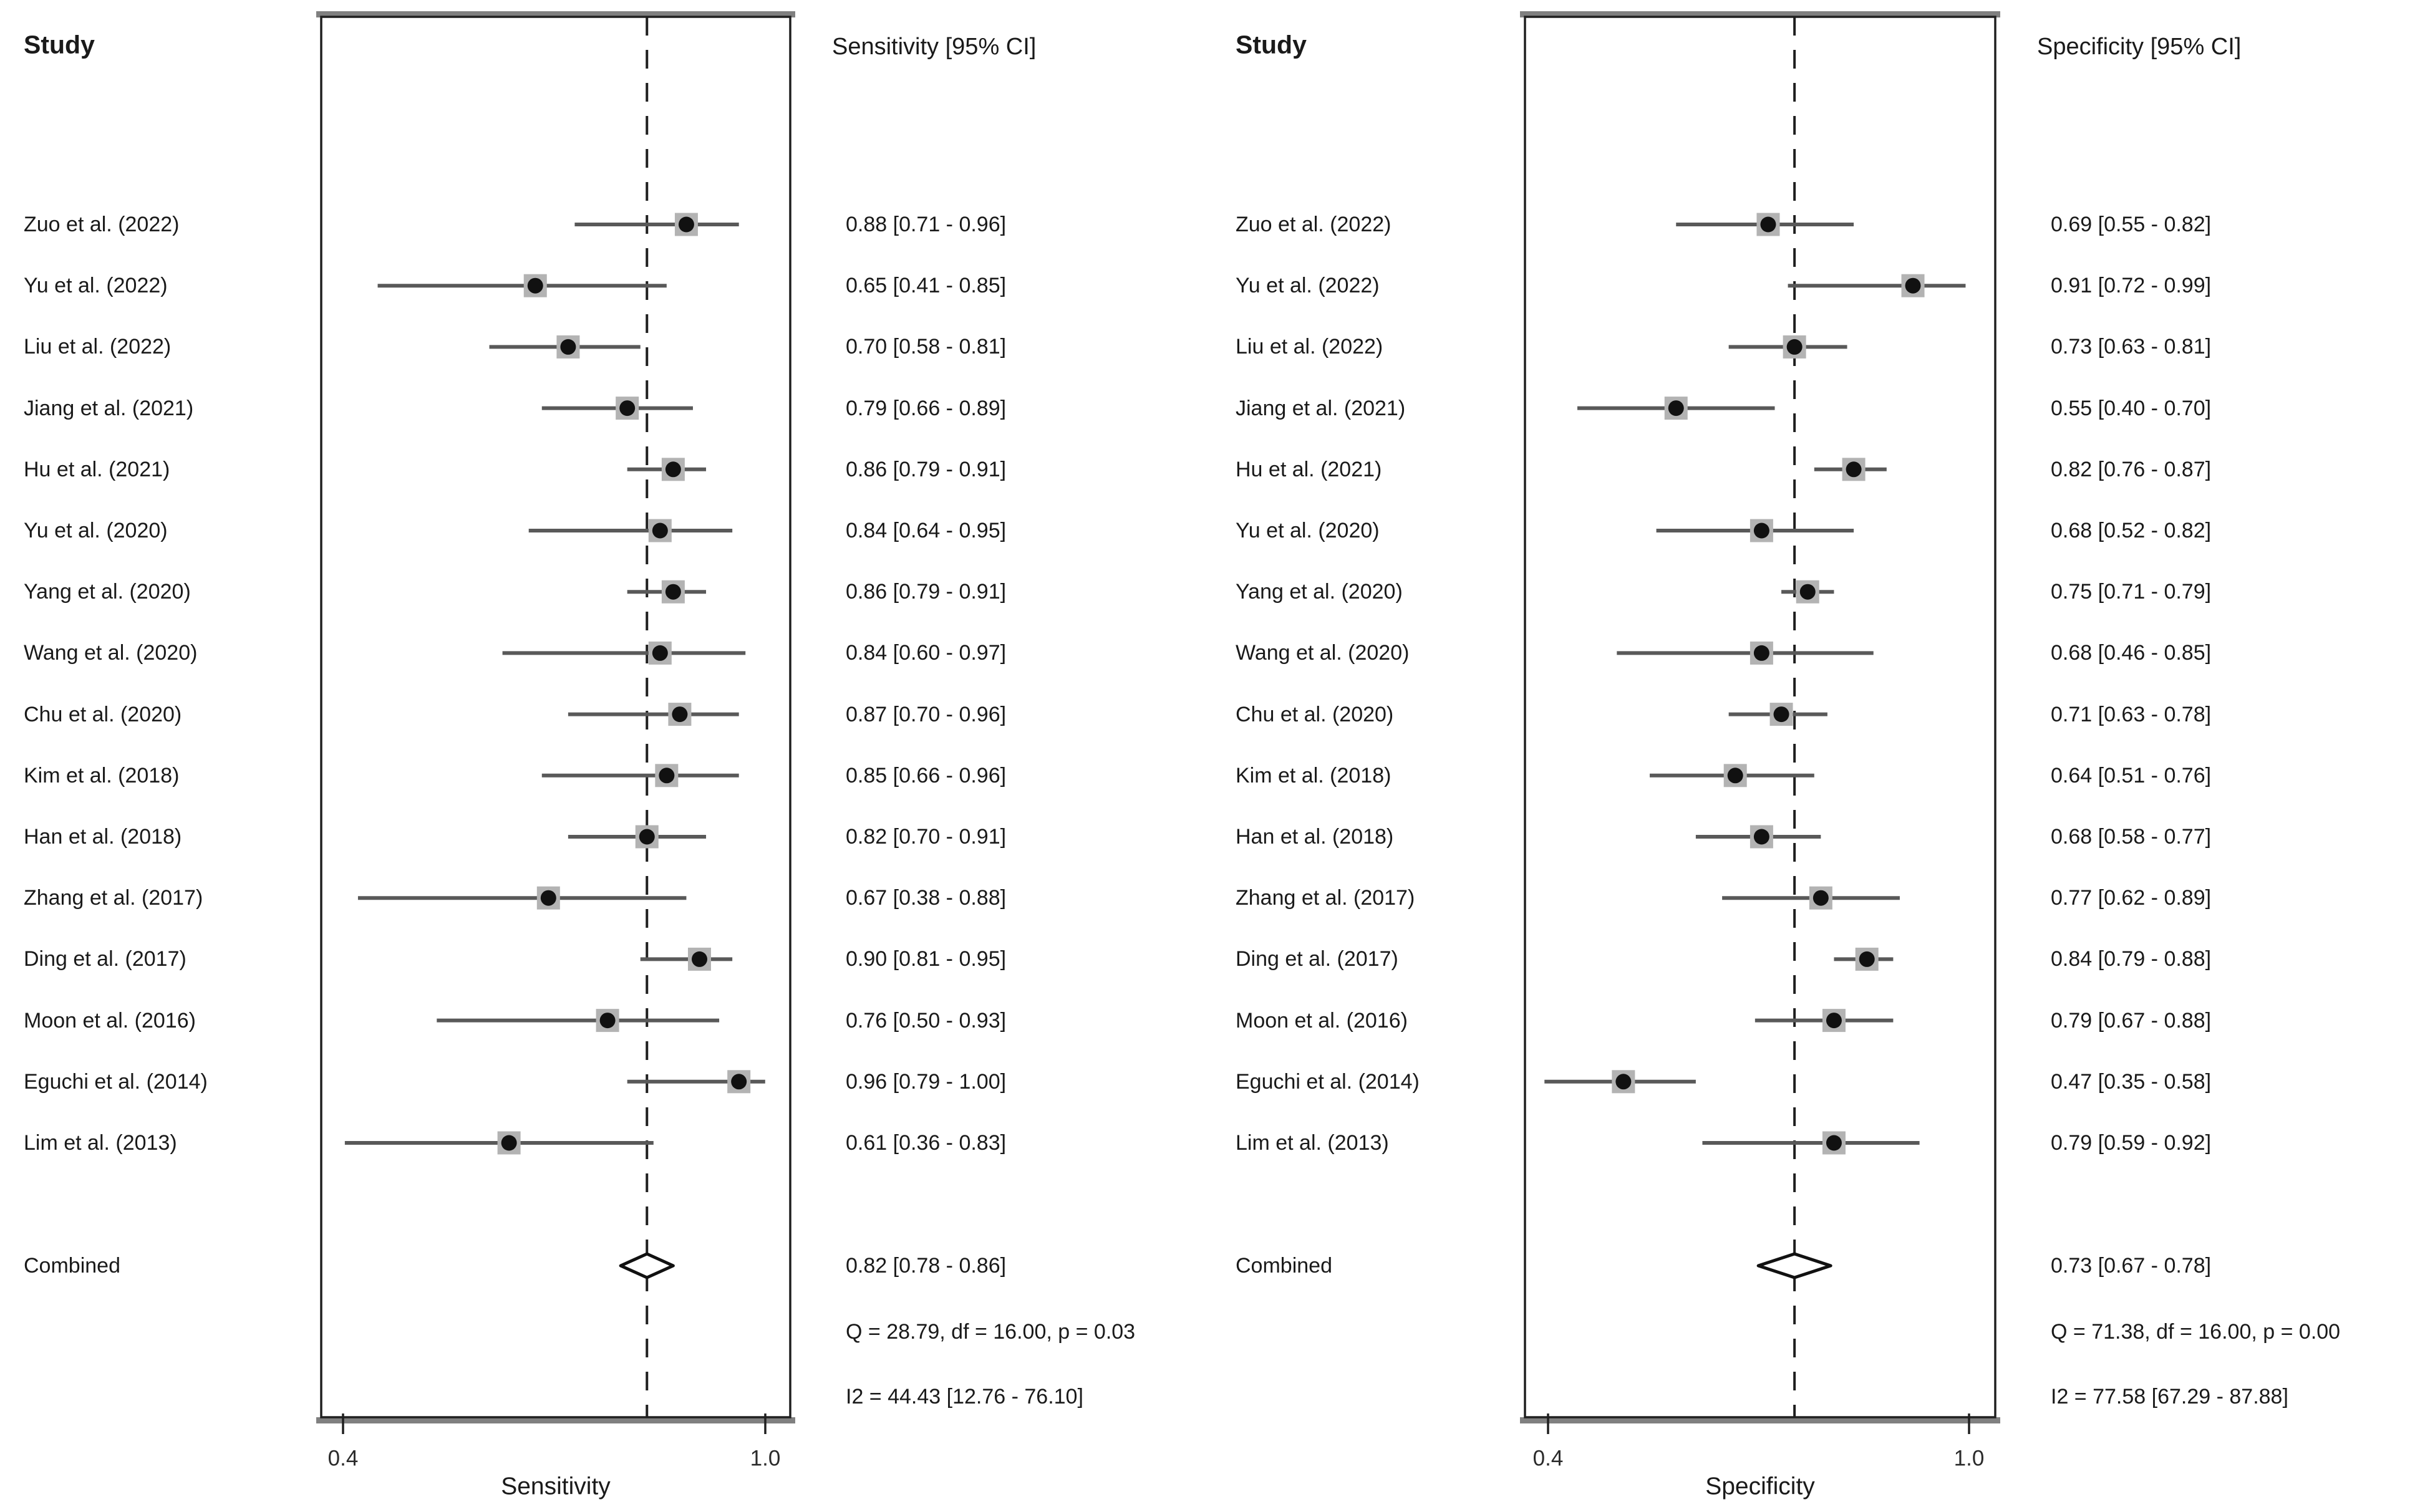  Describe the element at coordinates (2131, 898) in the screenshot. I see `estimate-value: 0.77 [0.62 - 0.89]` at that location.